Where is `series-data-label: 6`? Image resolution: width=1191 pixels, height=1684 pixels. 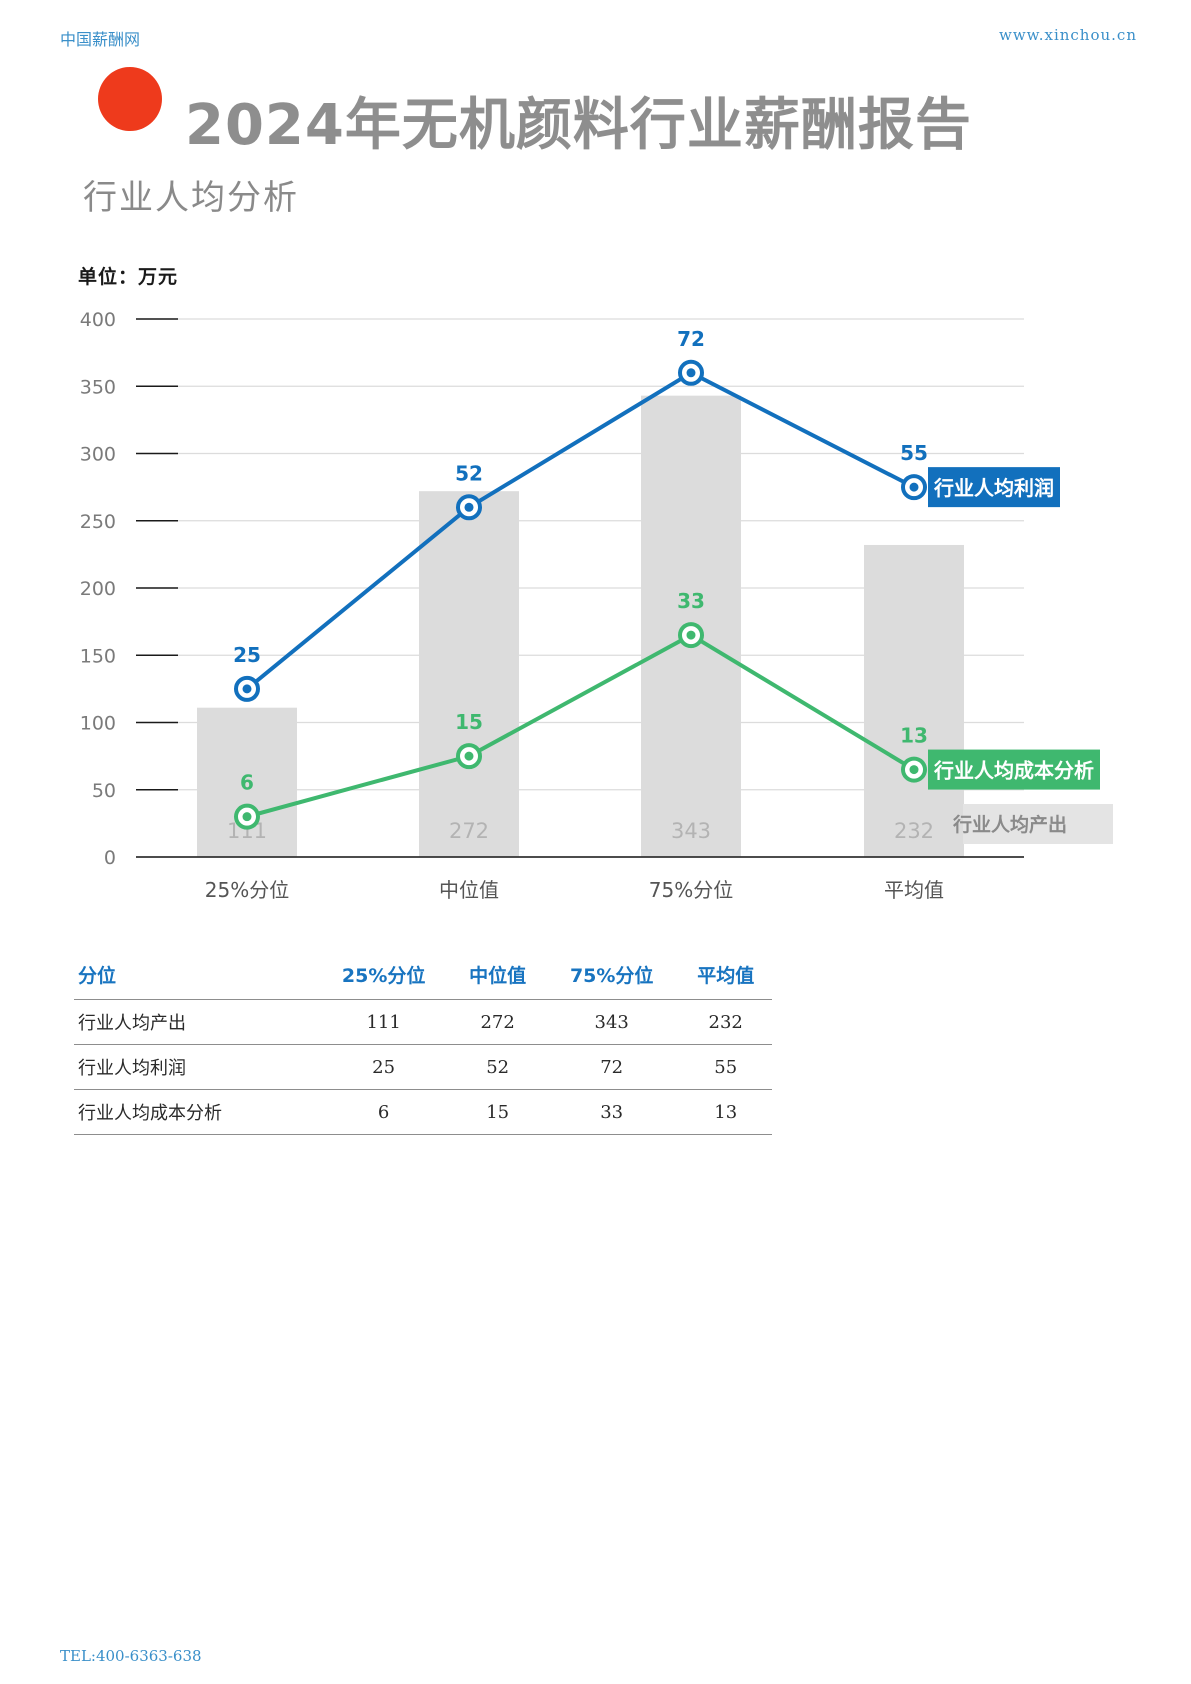 series-data-label: 6 is located at coordinates (247, 783).